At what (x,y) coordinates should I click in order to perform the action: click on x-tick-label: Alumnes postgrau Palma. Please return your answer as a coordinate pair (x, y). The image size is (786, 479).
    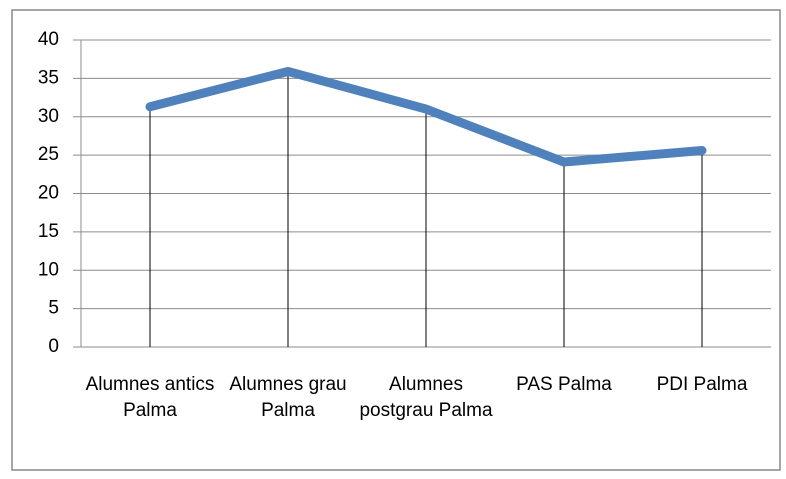
    Looking at the image, I should click on (426, 397).